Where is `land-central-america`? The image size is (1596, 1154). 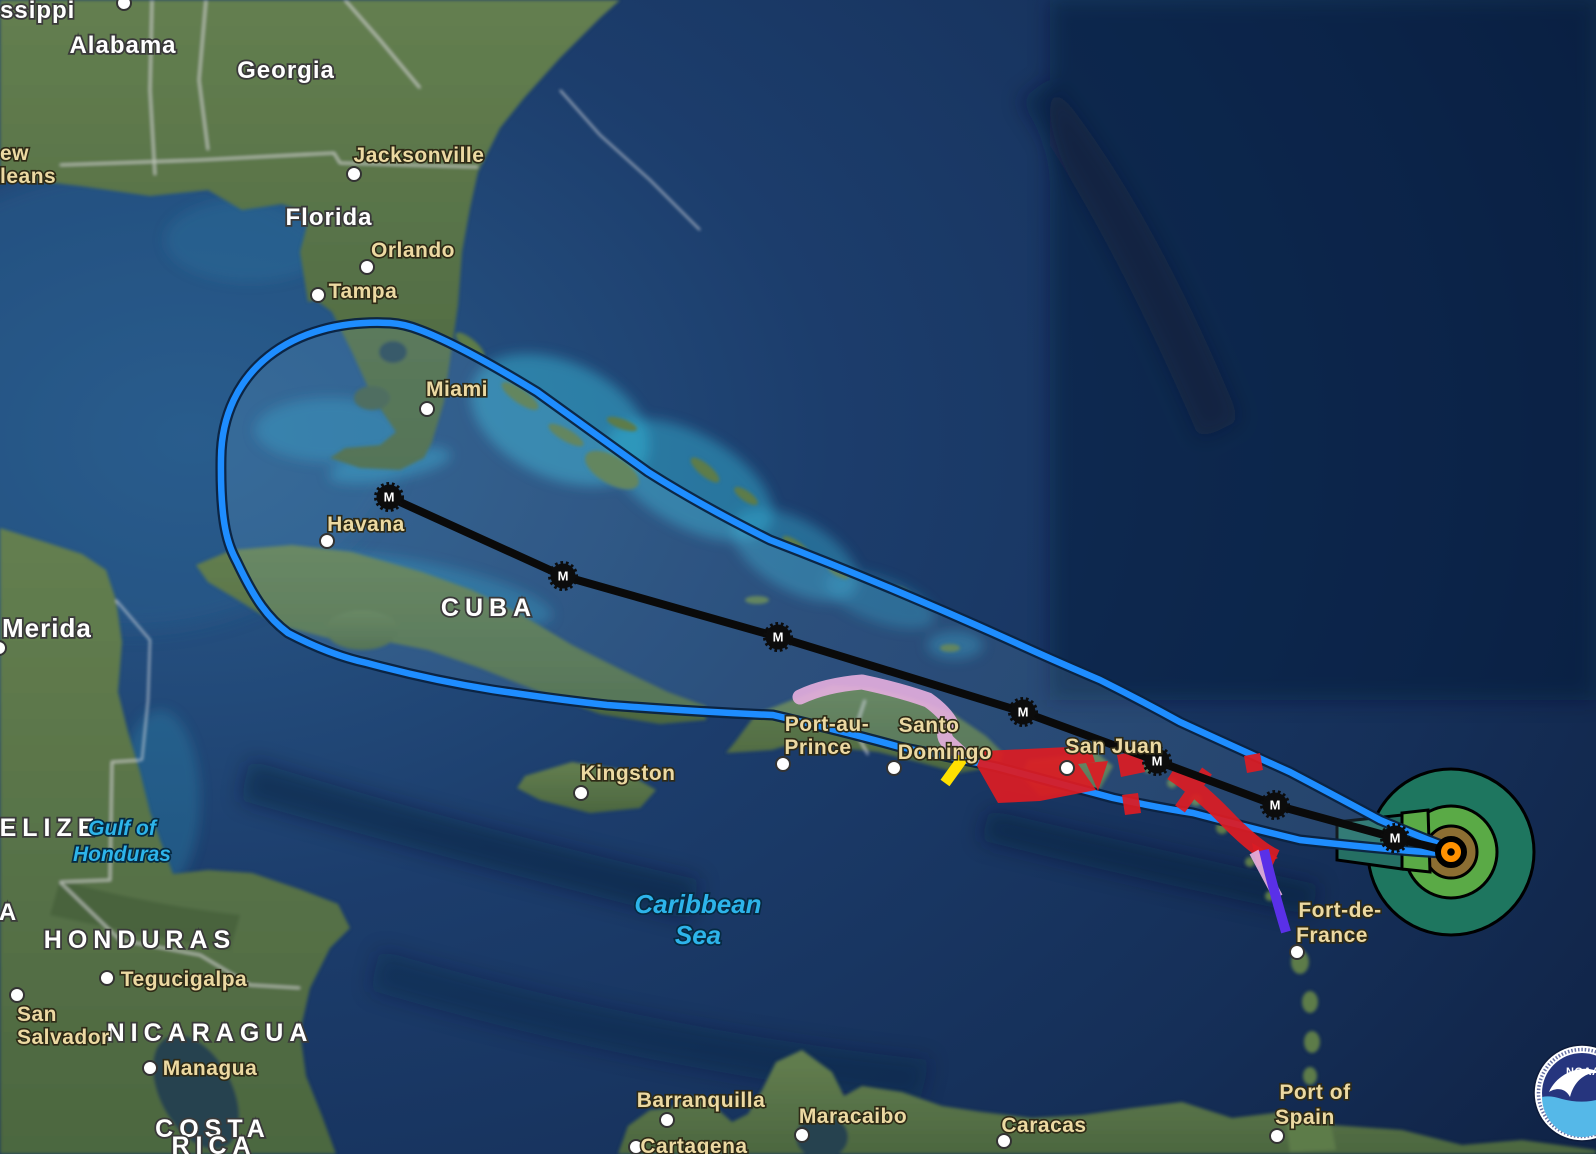 land-central-america is located at coordinates (175, 841).